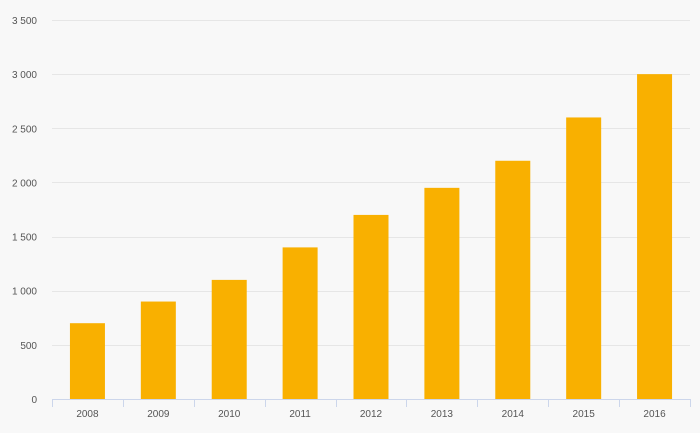 The width and height of the screenshot is (700, 433). Describe the element at coordinates (24, 75) in the screenshot. I see `y-tick-label: 3 000` at that location.